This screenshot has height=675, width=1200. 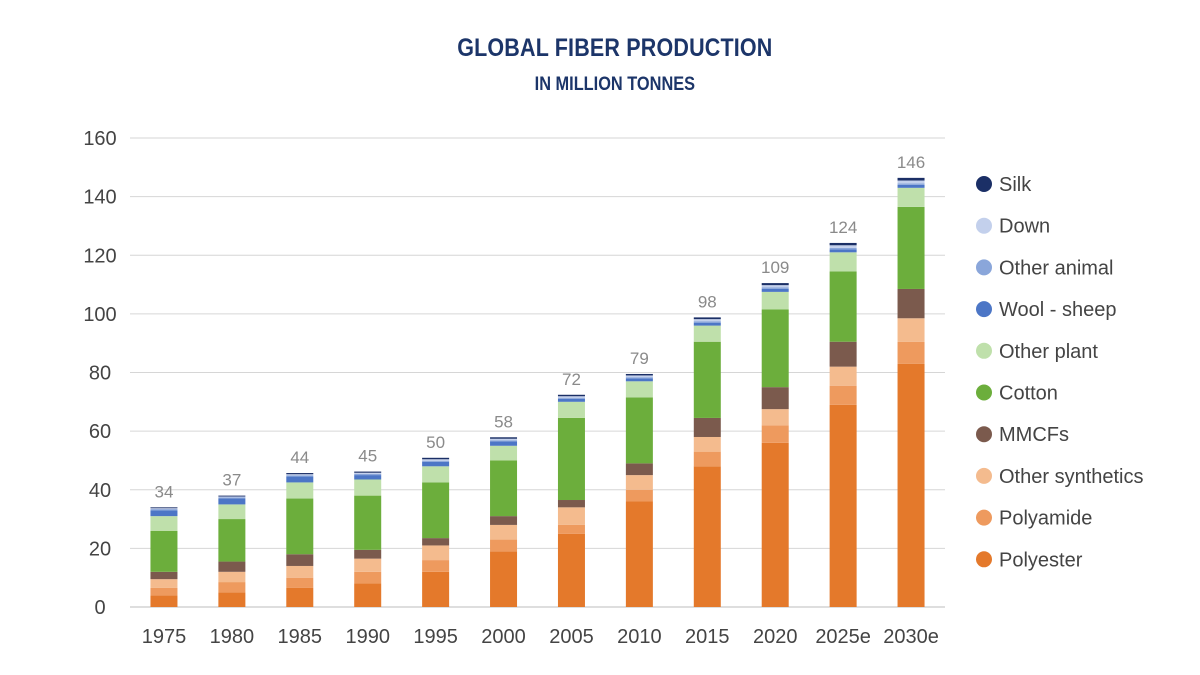 What do you see at coordinates (435, 442) in the screenshot?
I see `total-label: 50` at bounding box center [435, 442].